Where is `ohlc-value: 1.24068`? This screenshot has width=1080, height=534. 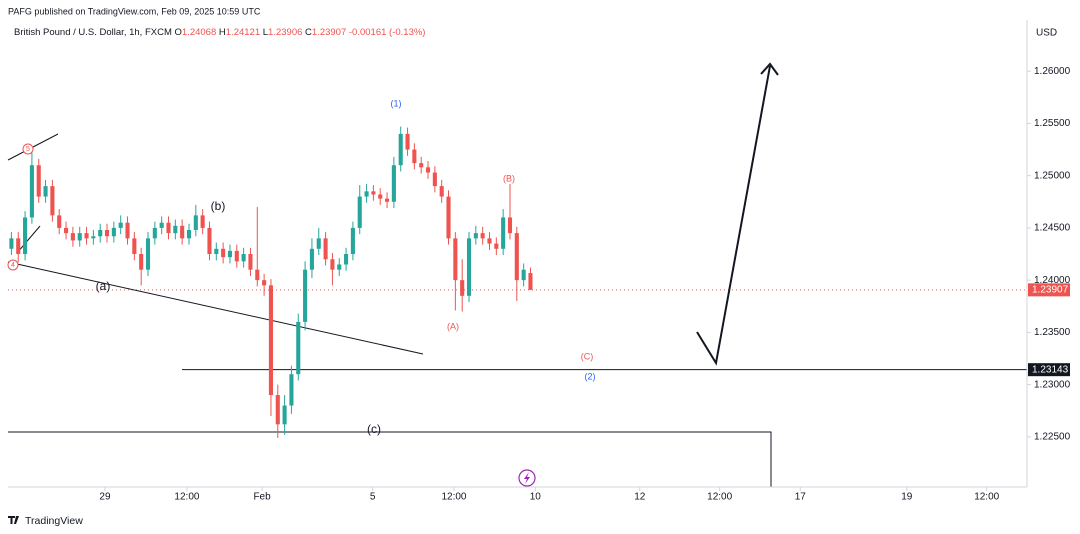
ohlc-value: 1.24068 is located at coordinates (199, 32).